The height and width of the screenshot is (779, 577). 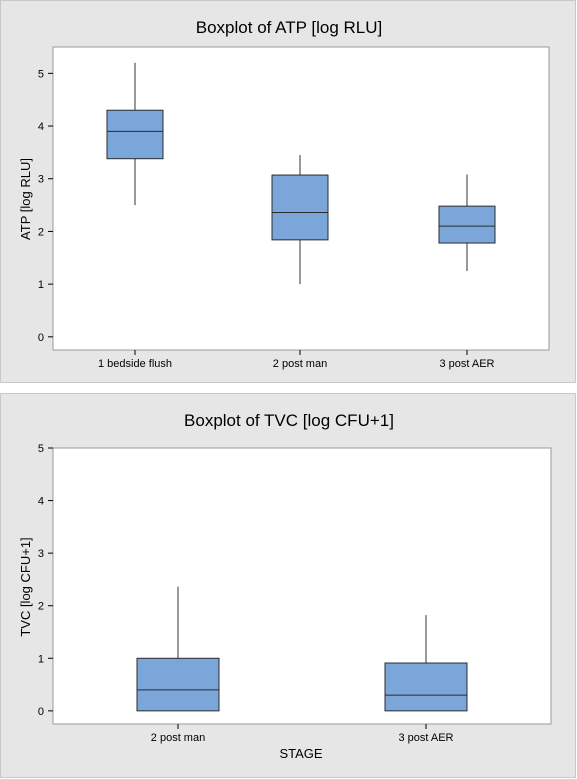 What do you see at coordinates (135, 364) in the screenshot?
I see `x-tick-label: 1 bedside flush` at bounding box center [135, 364].